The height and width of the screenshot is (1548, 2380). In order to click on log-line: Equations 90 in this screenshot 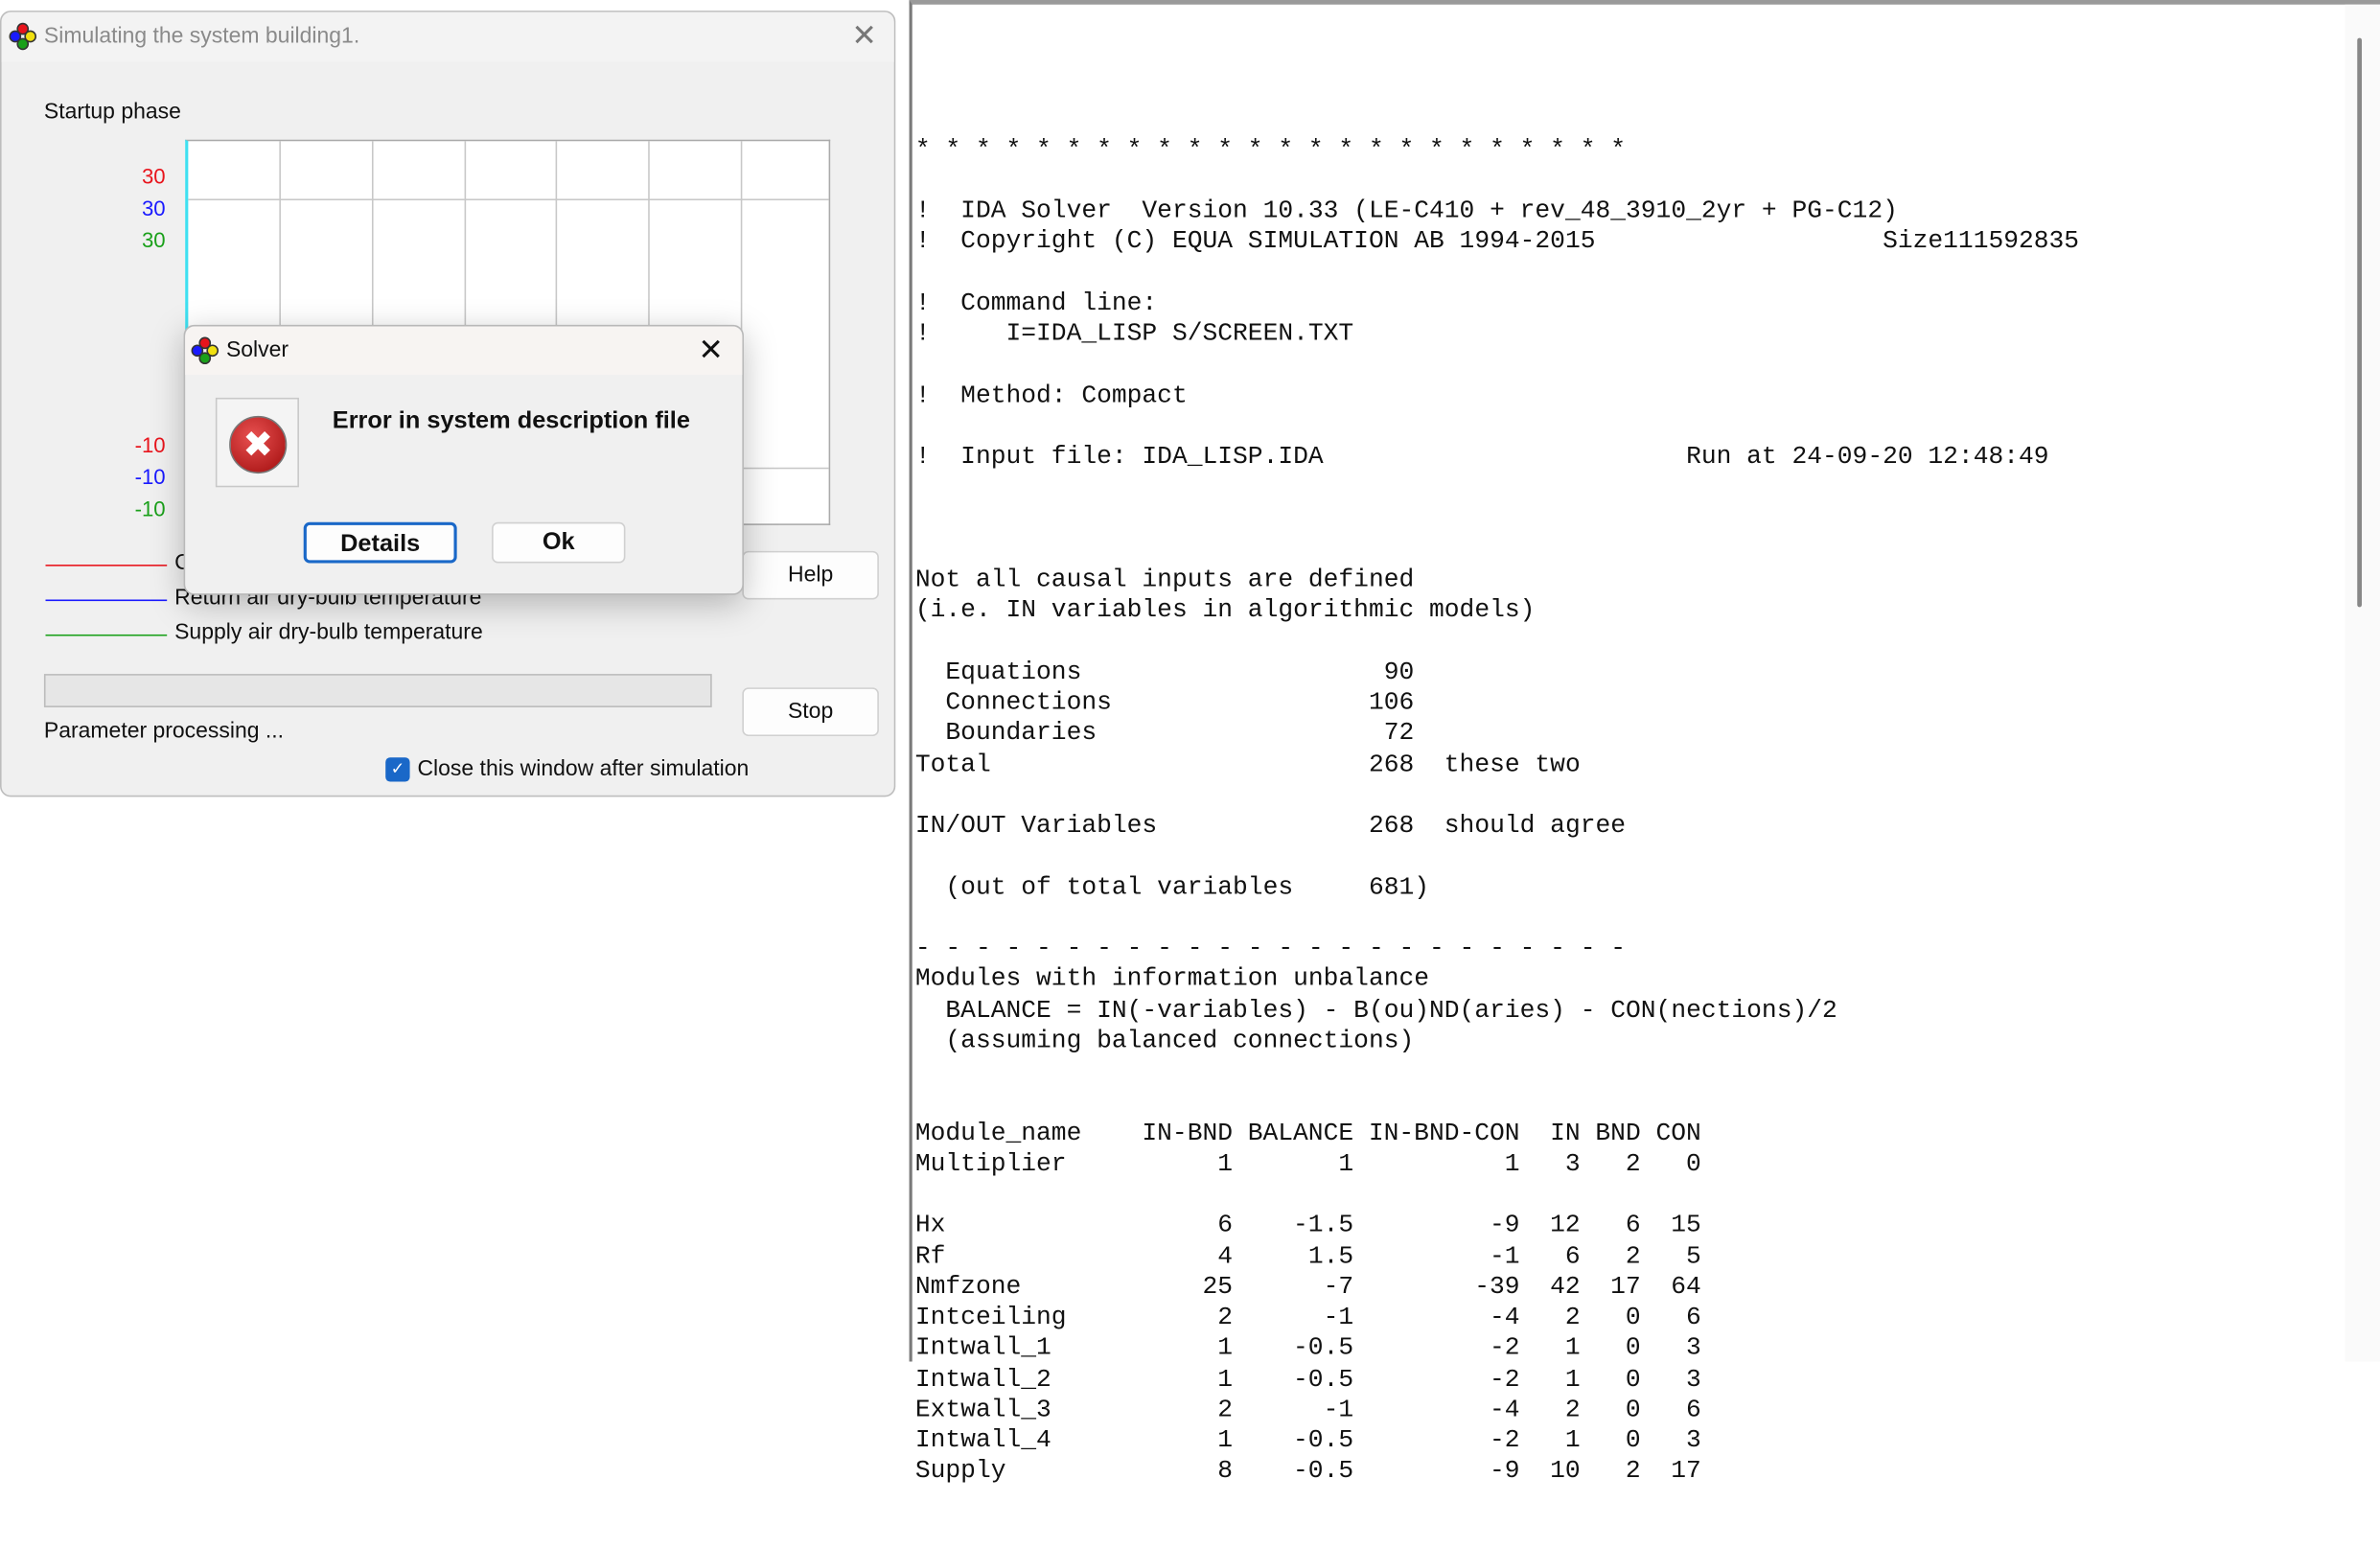, I will do `click(1165, 671)`.